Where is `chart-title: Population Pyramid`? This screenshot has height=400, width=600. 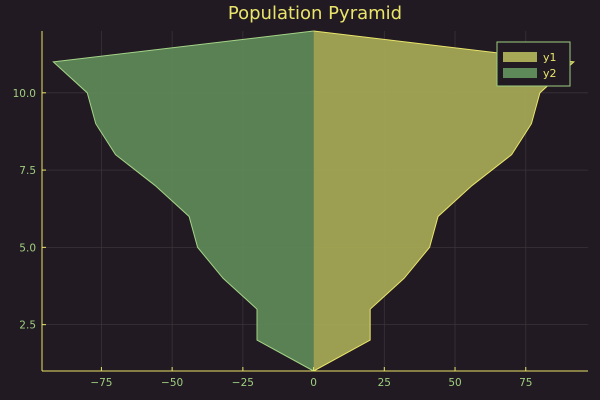
chart-title: Population Pyramid is located at coordinates (315, 13).